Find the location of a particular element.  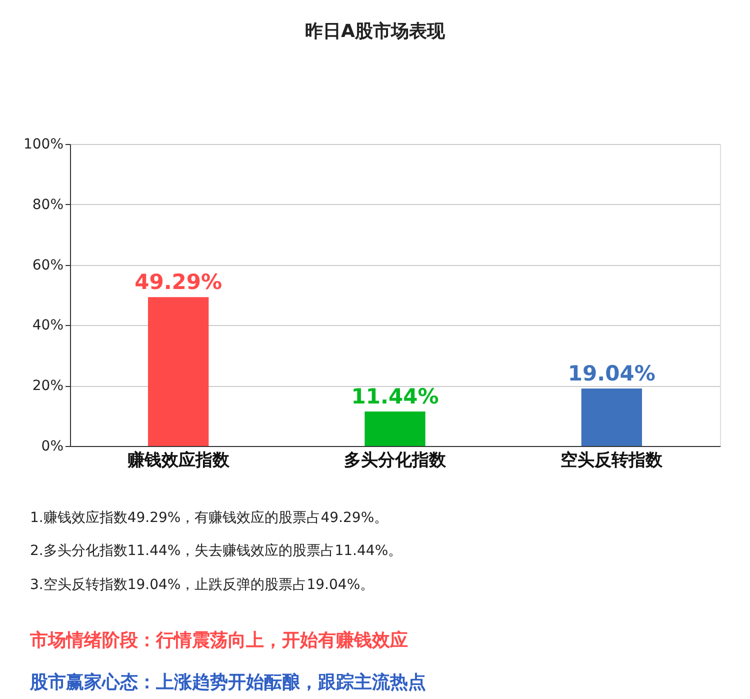

y-tick-label: 80% is located at coordinates (48, 204).